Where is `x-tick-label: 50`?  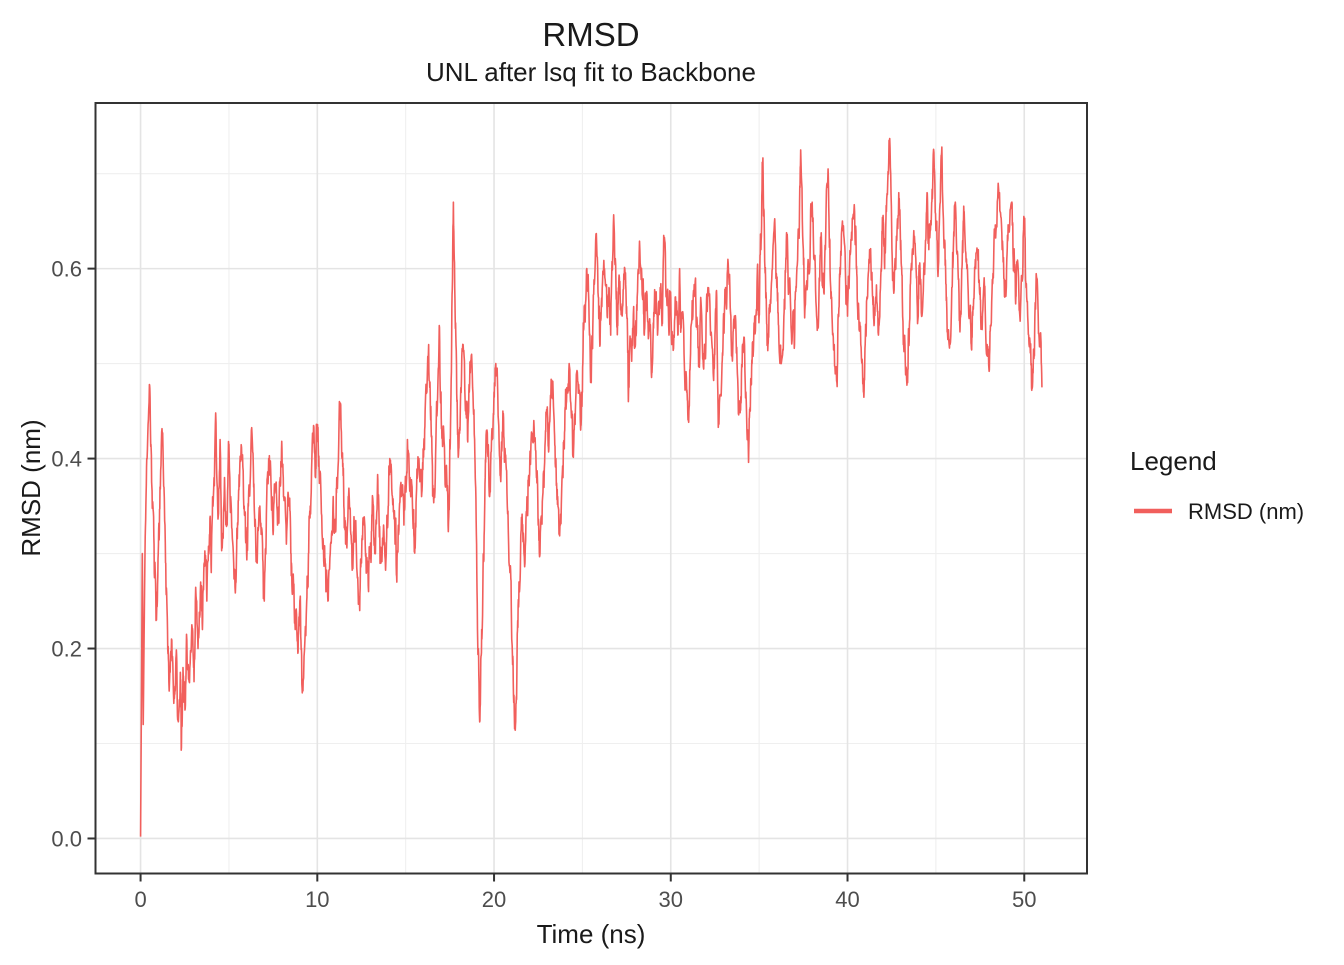
x-tick-label: 50 is located at coordinates (1024, 899).